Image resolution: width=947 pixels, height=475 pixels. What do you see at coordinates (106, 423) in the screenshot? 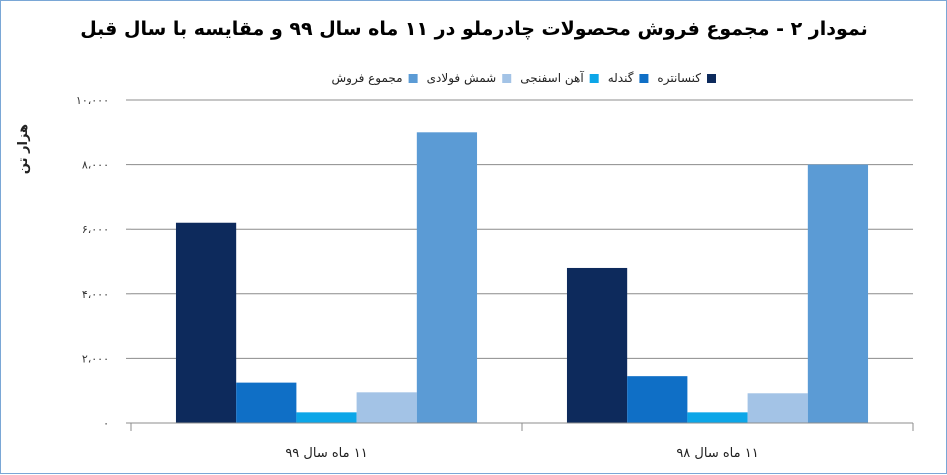
I see `y-tick-label: ۰` at bounding box center [106, 423].